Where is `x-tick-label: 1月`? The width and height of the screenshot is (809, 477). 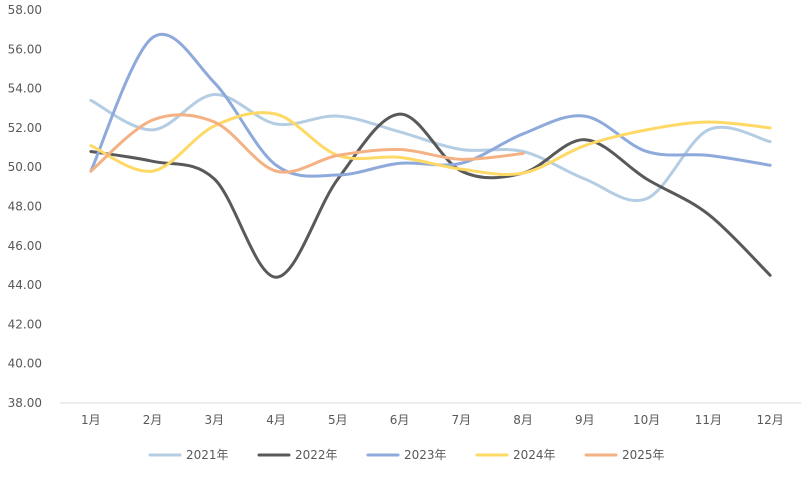 x-tick-label: 1月 is located at coordinates (91, 420).